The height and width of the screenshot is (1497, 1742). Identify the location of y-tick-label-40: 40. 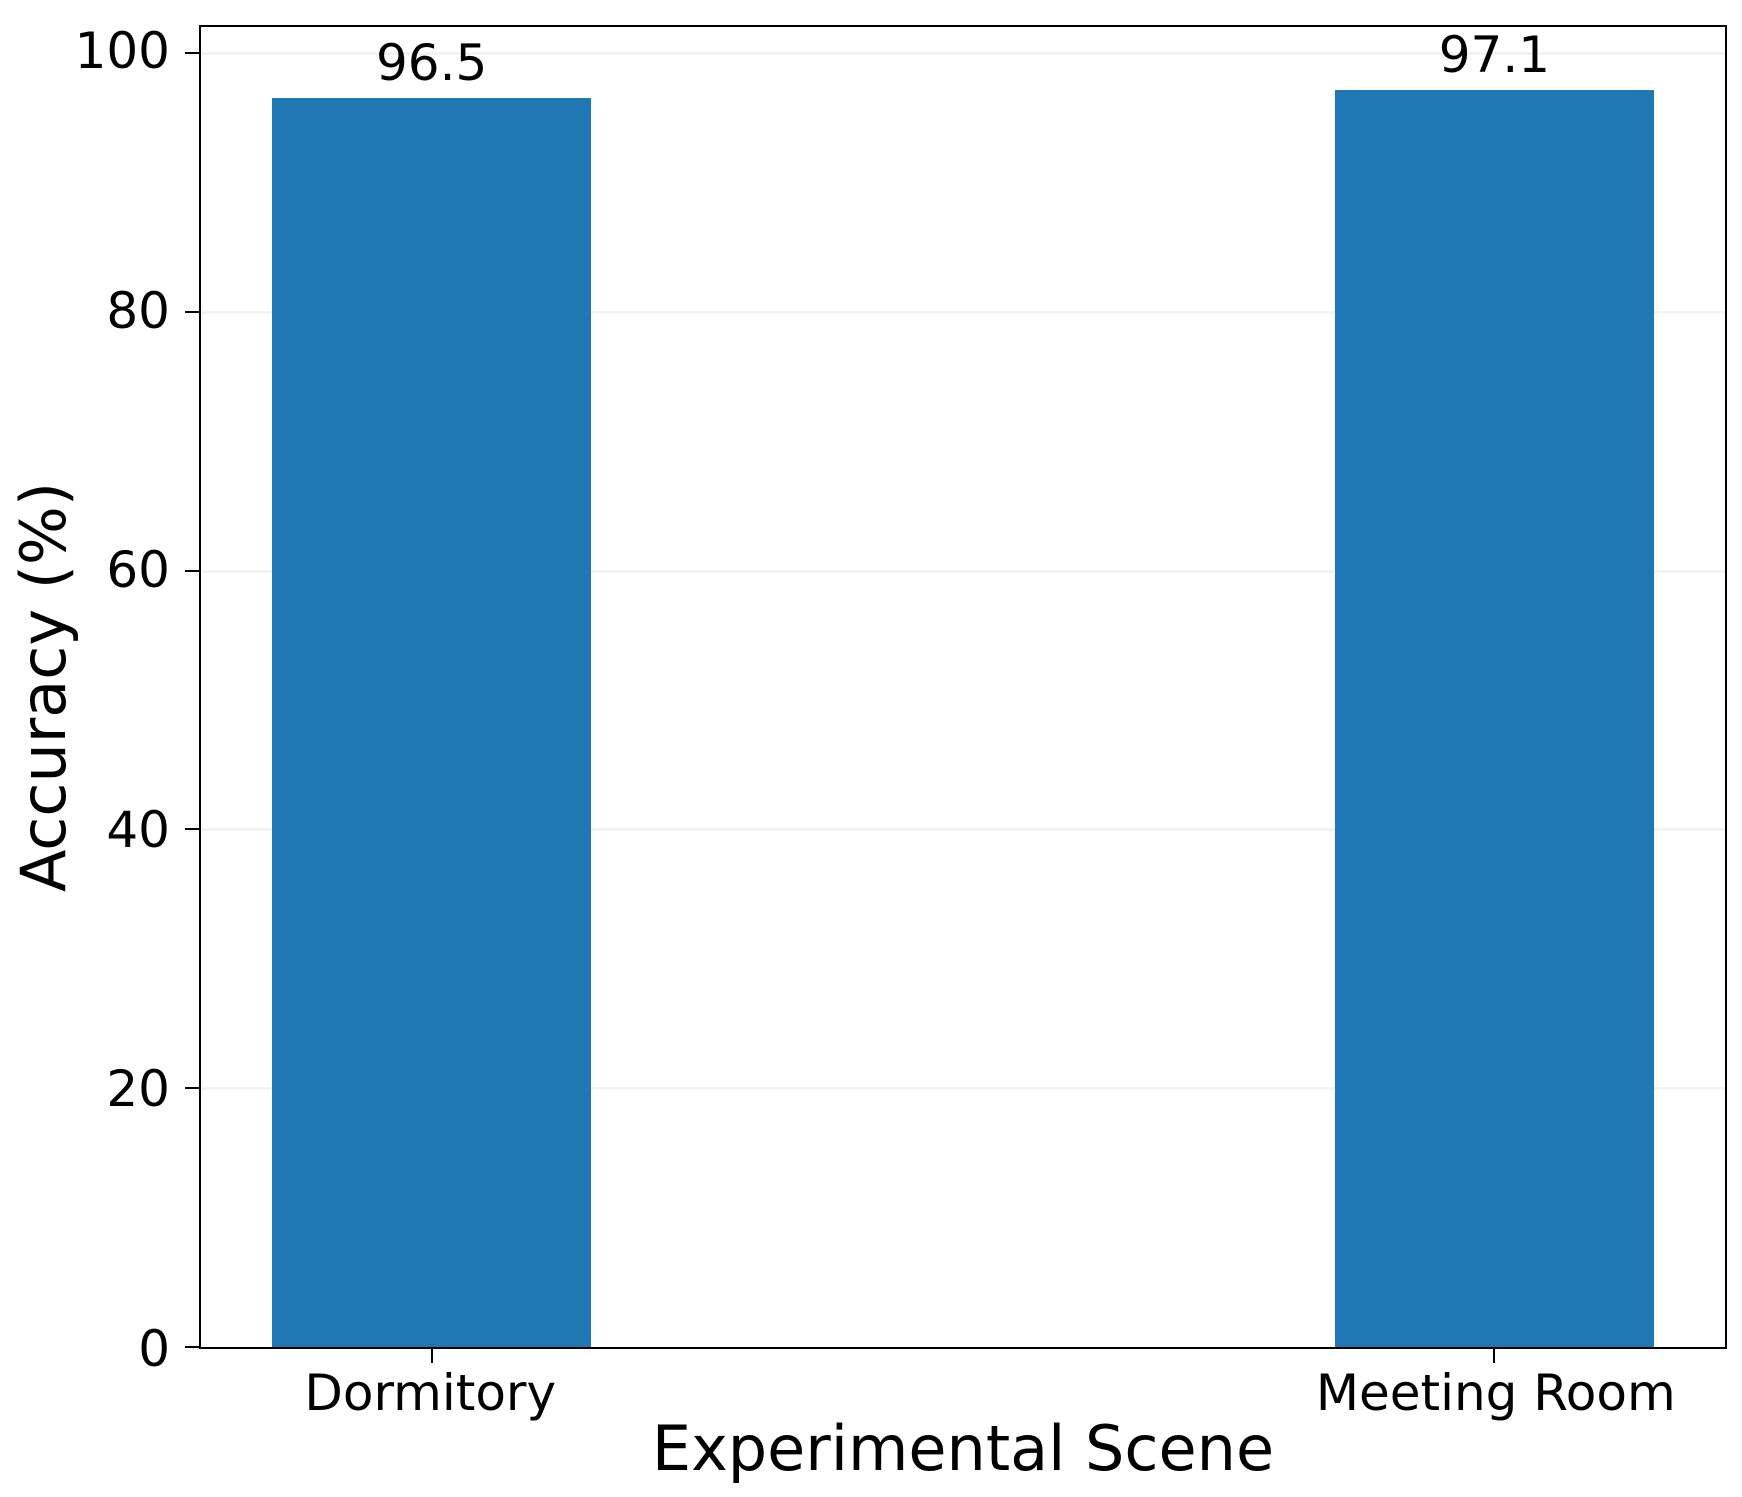
(138, 829).